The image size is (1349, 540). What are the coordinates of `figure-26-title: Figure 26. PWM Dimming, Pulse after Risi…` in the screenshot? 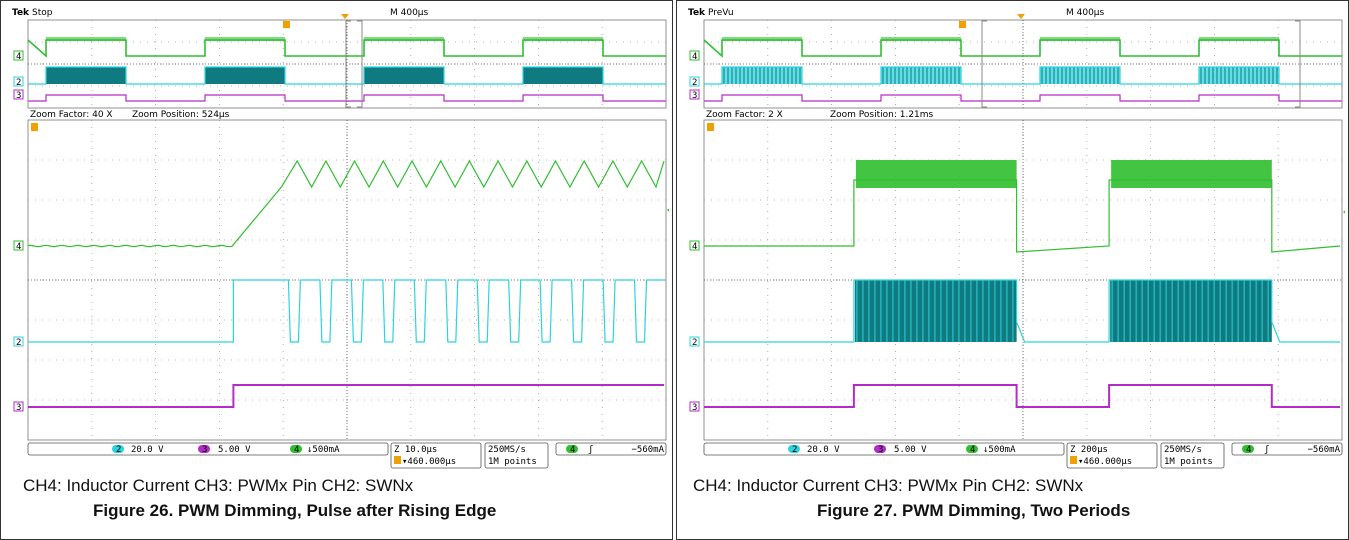 It's located at (295, 510).